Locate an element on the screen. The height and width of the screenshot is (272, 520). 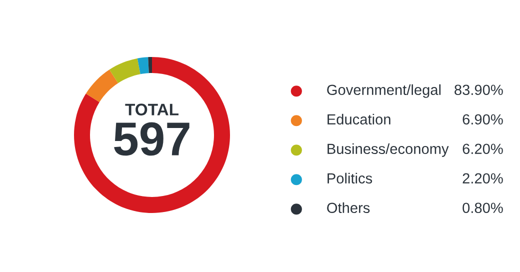
text: TOTAL is located at coordinates (151, 110).